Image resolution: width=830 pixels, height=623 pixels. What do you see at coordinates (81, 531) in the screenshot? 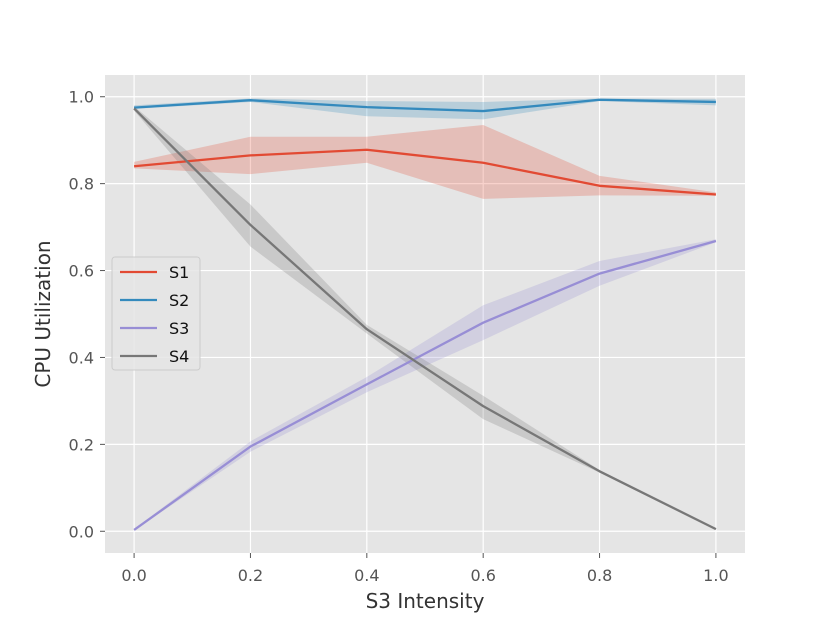
I see `y-tick-label: 0.0` at bounding box center [81, 531].